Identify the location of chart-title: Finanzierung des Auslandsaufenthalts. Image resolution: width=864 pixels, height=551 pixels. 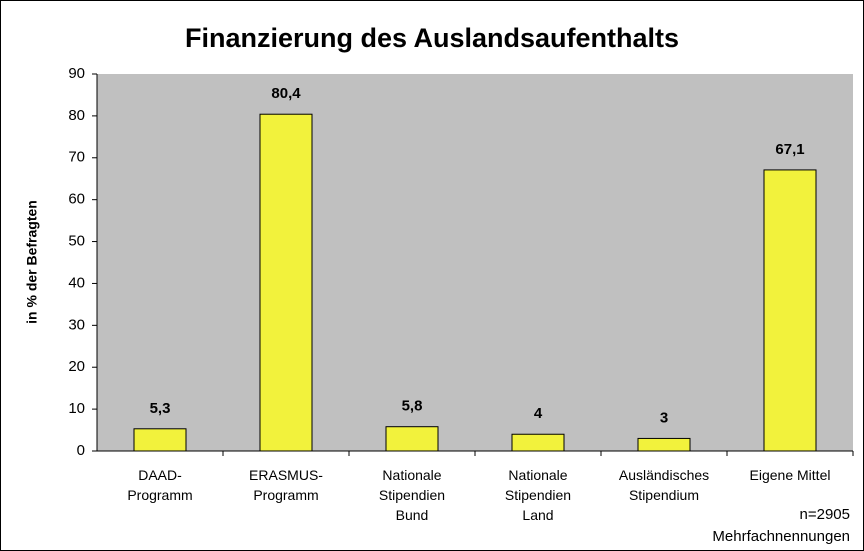
(432, 38).